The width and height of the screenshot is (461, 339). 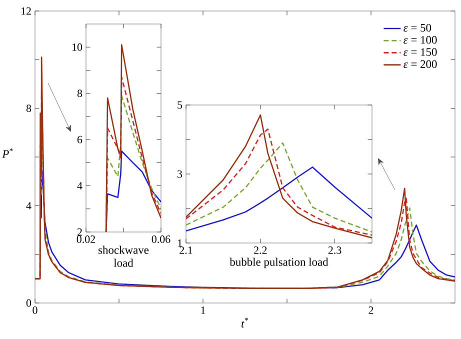 What do you see at coordinates (29, 303) in the screenshot?
I see `y-tick-label: 0` at bounding box center [29, 303].